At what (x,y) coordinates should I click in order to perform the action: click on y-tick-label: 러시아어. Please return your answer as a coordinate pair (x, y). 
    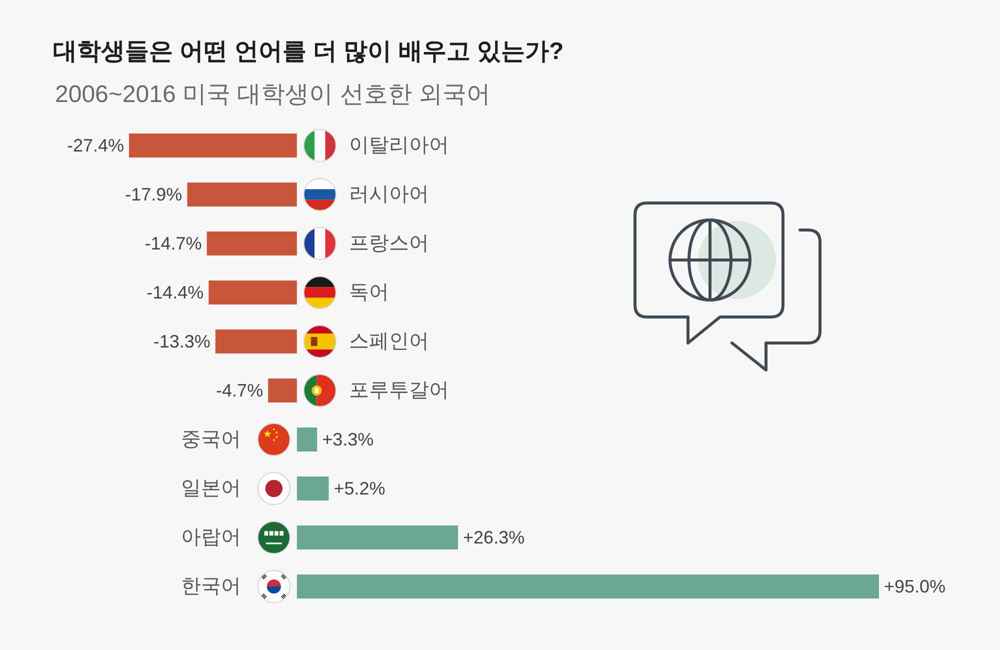
    Looking at the image, I should click on (388, 195).